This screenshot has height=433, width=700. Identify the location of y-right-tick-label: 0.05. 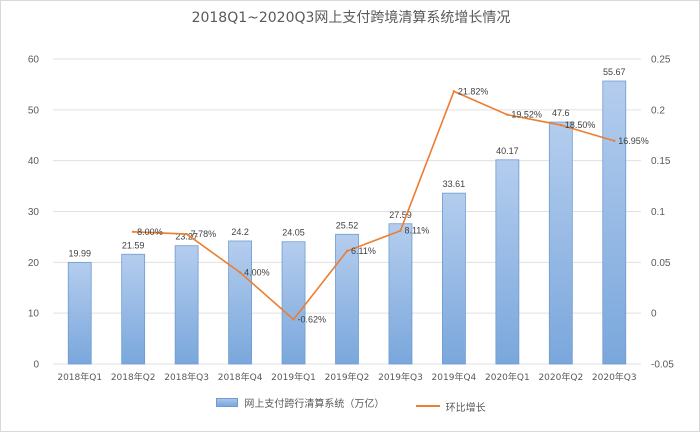
(661, 263).